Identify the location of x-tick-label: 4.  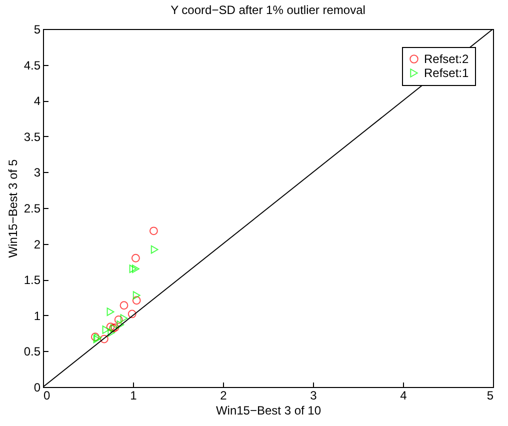
(404, 395).